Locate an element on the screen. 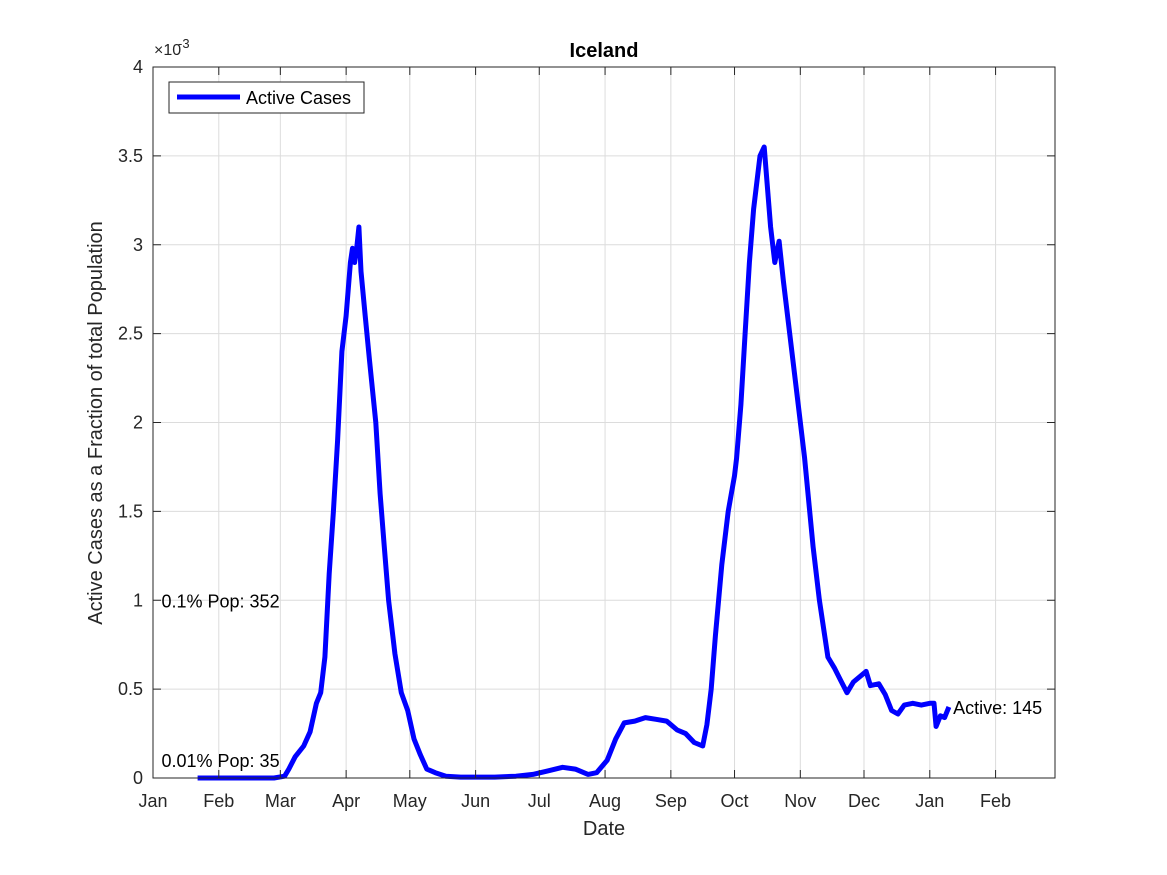 The image size is (1167, 875). x-tick-label: Nov is located at coordinates (800, 801).